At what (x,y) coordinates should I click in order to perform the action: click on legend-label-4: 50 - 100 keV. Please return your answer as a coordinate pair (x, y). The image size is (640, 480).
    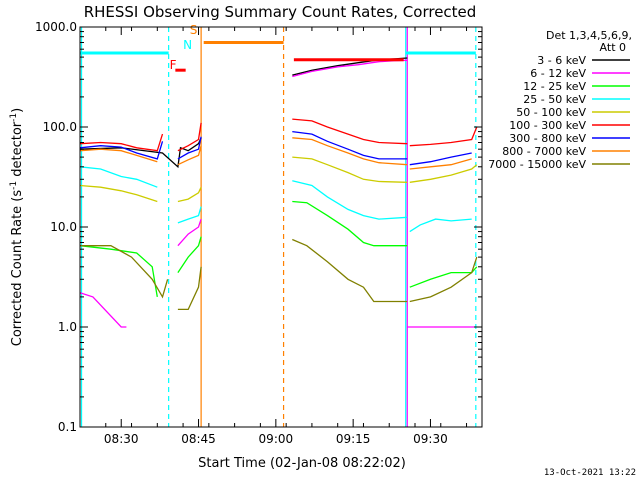
    Looking at the image, I should click on (551, 112).